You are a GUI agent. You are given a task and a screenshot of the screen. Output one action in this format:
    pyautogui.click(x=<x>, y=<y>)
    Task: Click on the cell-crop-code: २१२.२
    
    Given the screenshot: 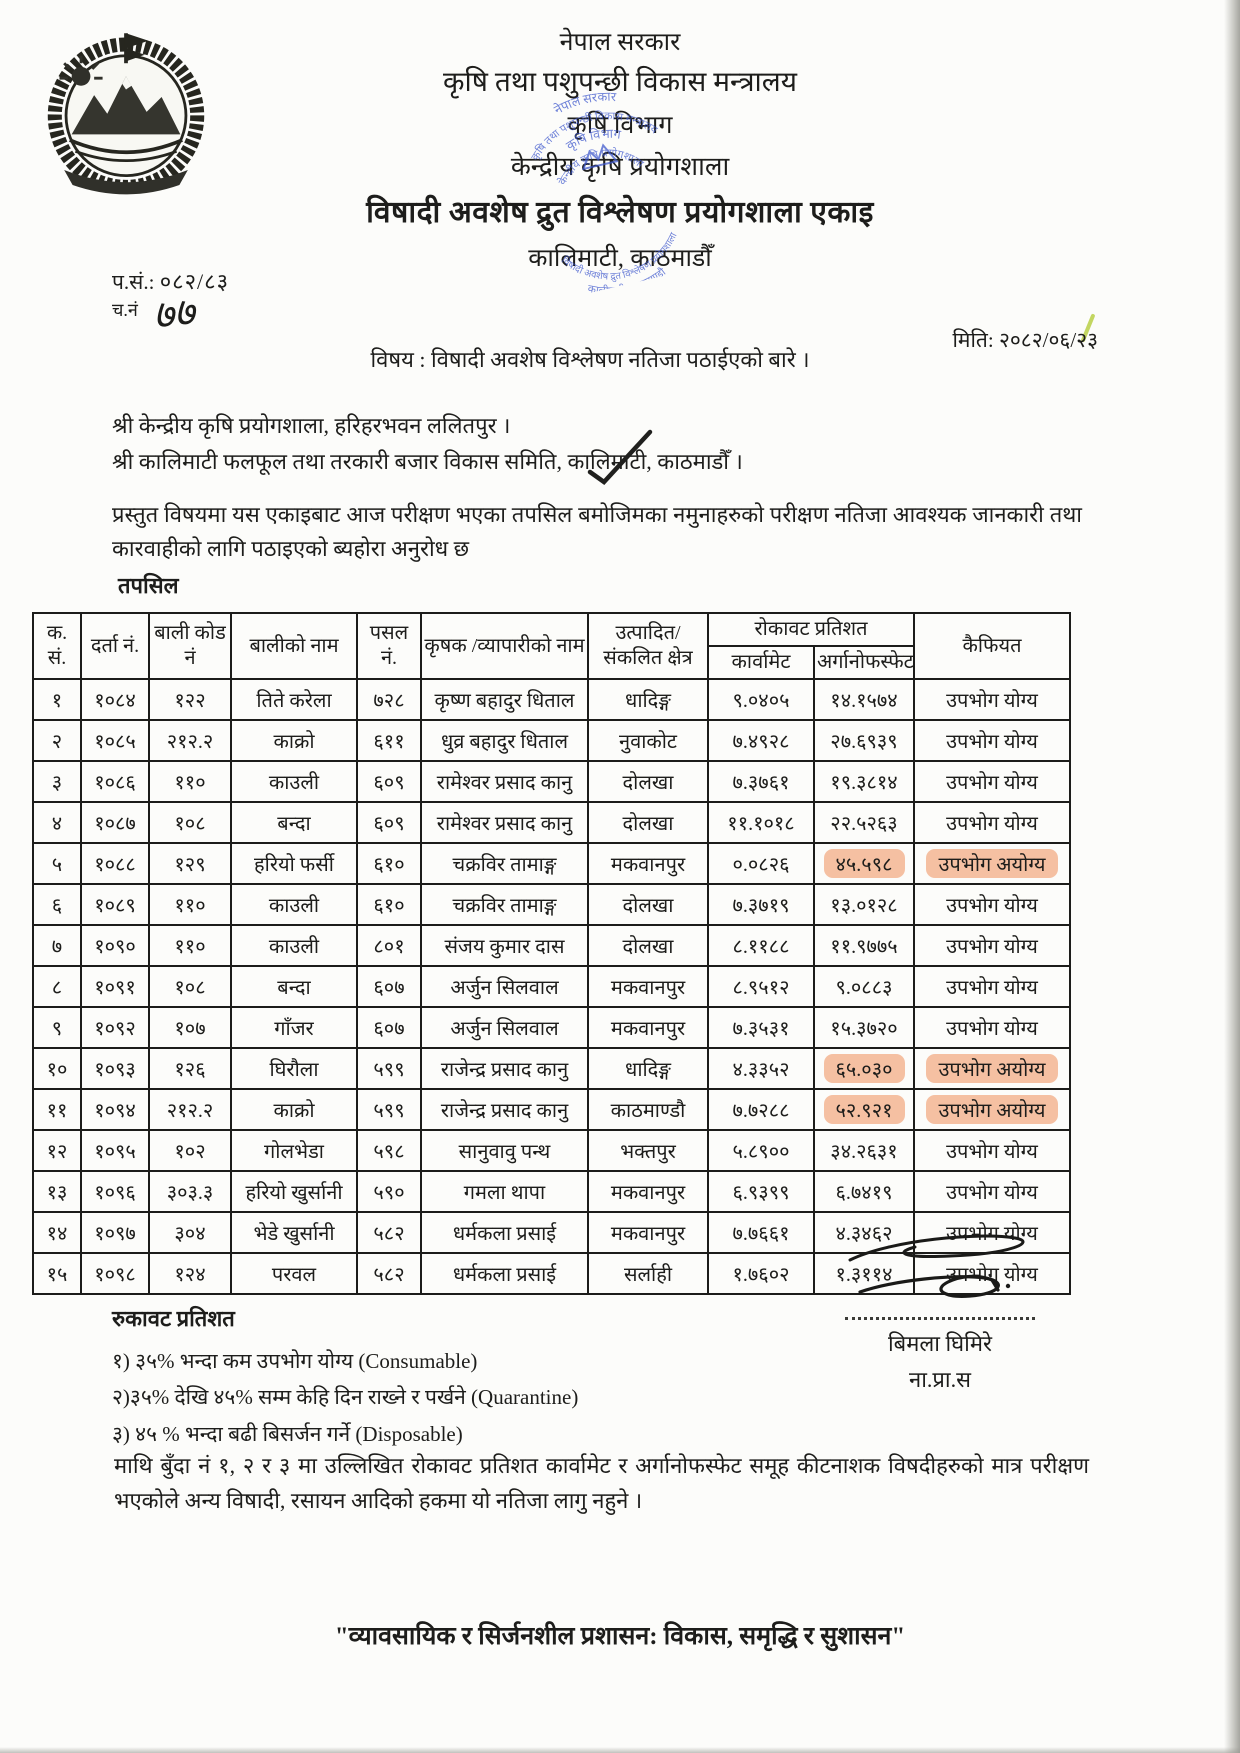 What is the action you would take?
    pyautogui.click(x=190, y=740)
    